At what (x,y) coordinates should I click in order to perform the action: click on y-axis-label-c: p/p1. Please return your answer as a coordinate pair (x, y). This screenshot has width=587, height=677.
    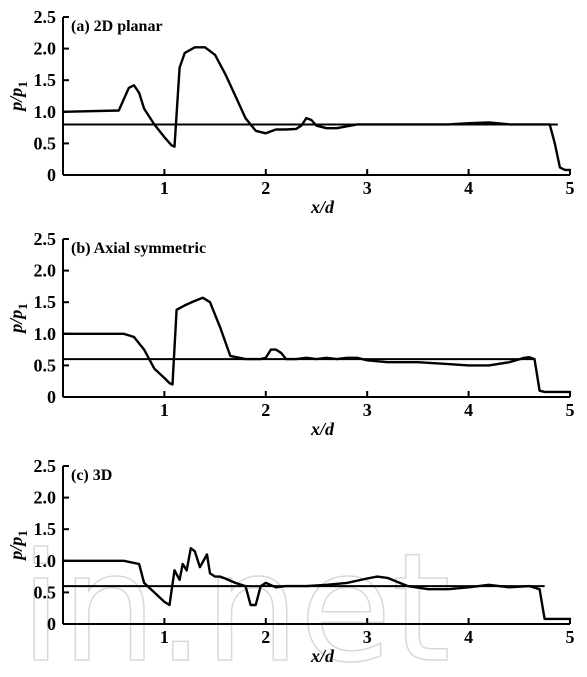
    Looking at the image, I should click on (18, 546).